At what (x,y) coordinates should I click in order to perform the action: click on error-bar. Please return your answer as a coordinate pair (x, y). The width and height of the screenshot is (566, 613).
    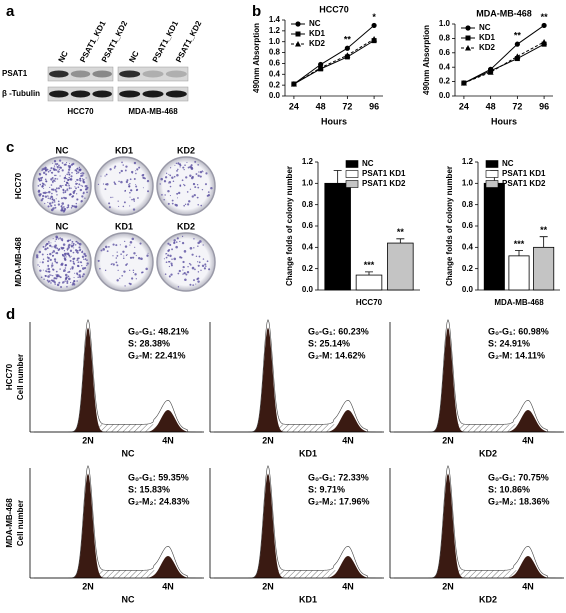
    Looking at the image, I should click on (400, 241).